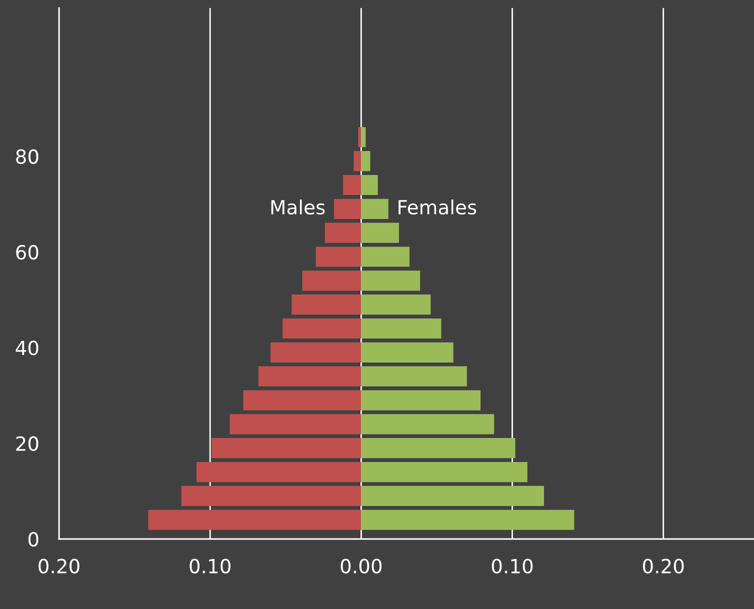  What do you see at coordinates (361, 566) in the screenshot?
I see `x-tick-label: 0.00` at bounding box center [361, 566].